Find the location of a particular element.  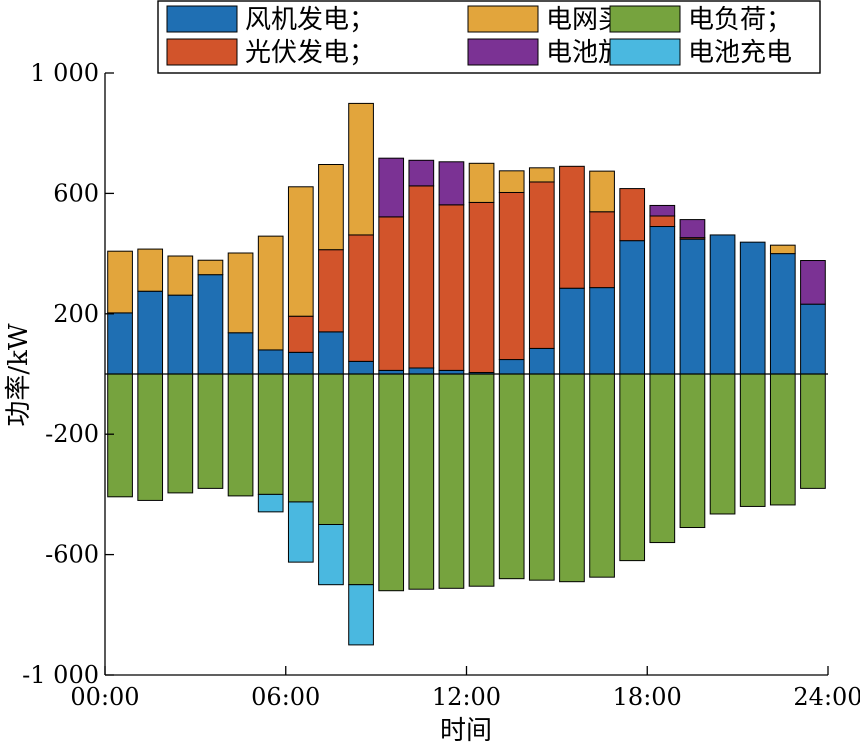

x-axis-title: 时间 is located at coordinates (466, 731).